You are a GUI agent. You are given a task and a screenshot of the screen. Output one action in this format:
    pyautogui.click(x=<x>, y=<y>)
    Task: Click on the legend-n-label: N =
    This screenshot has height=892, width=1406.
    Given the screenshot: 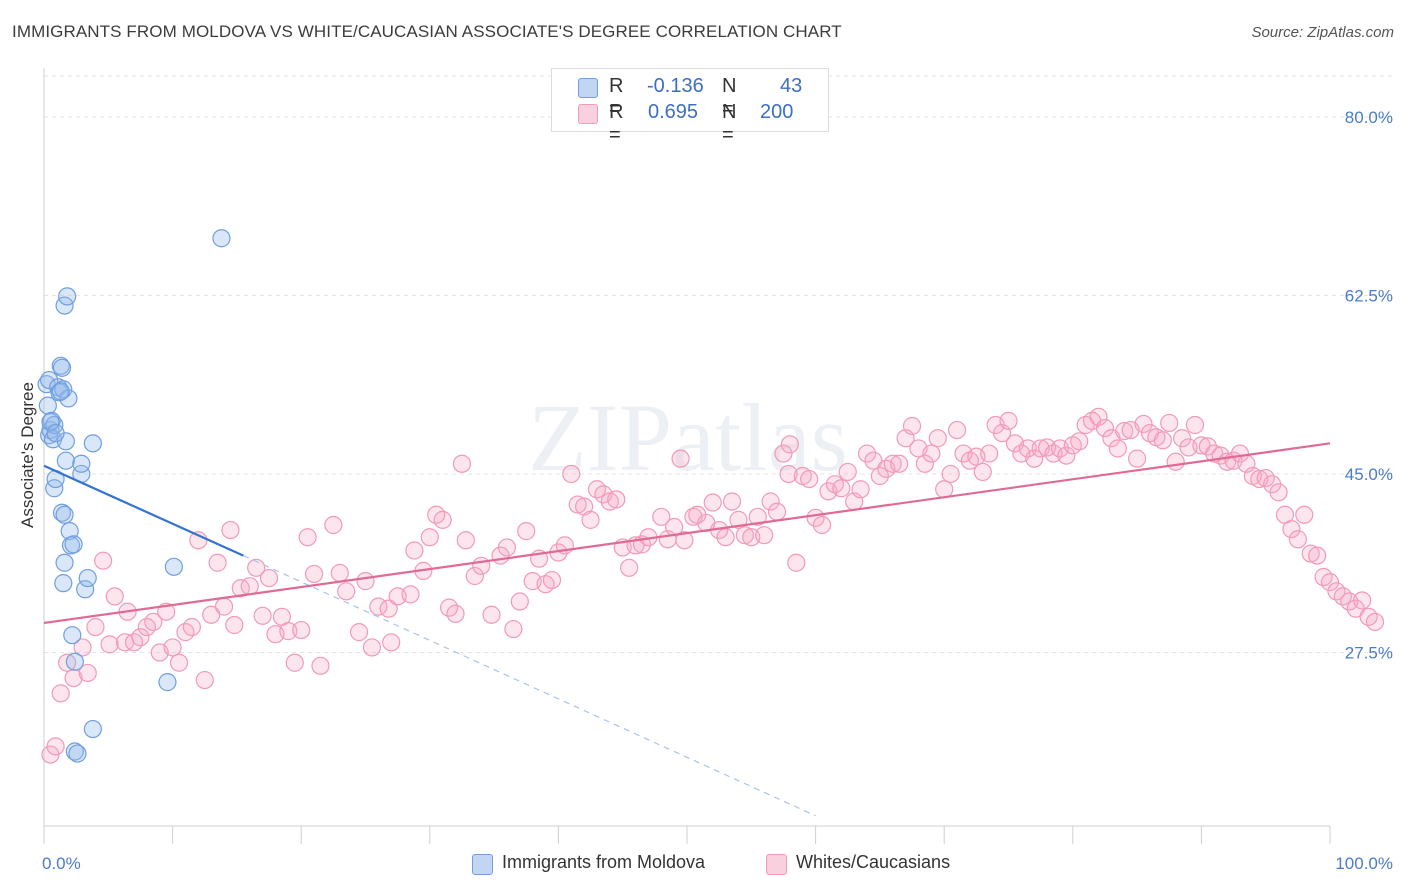 What is the action you would take?
    pyautogui.click(x=729, y=97)
    